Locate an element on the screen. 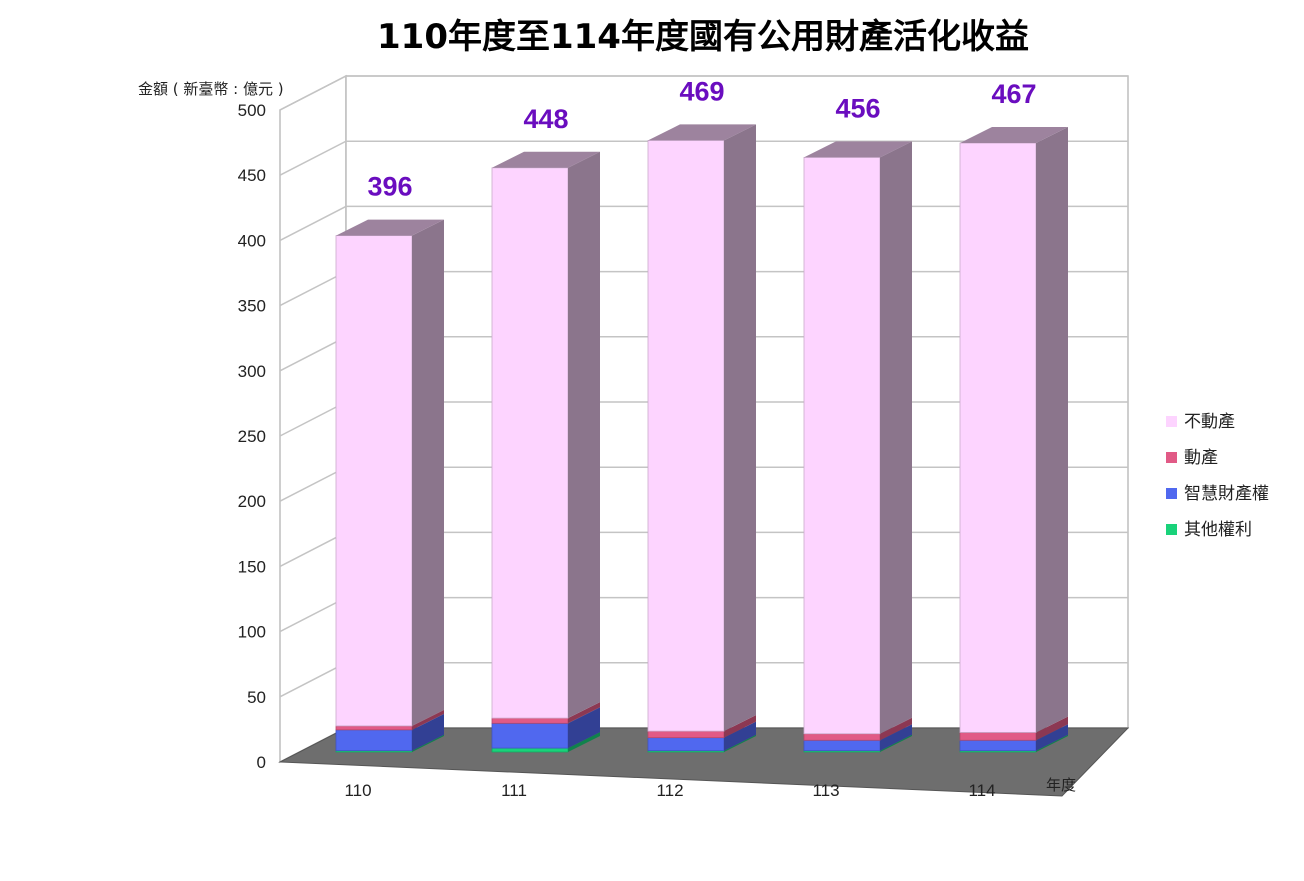 The width and height of the screenshot is (1304, 881). total-labels: 396 448 469 456 467 is located at coordinates (701, 138).